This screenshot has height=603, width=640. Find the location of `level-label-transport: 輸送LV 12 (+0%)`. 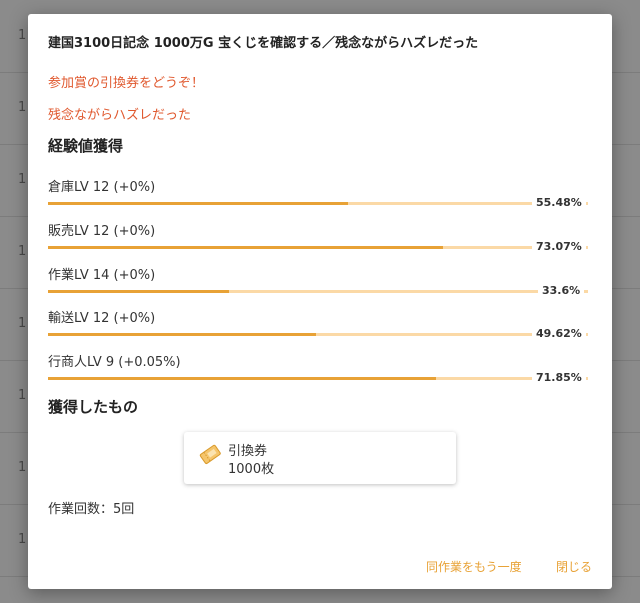

level-label-transport: 輸送LV 12 (+0%) is located at coordinates (102, 318).